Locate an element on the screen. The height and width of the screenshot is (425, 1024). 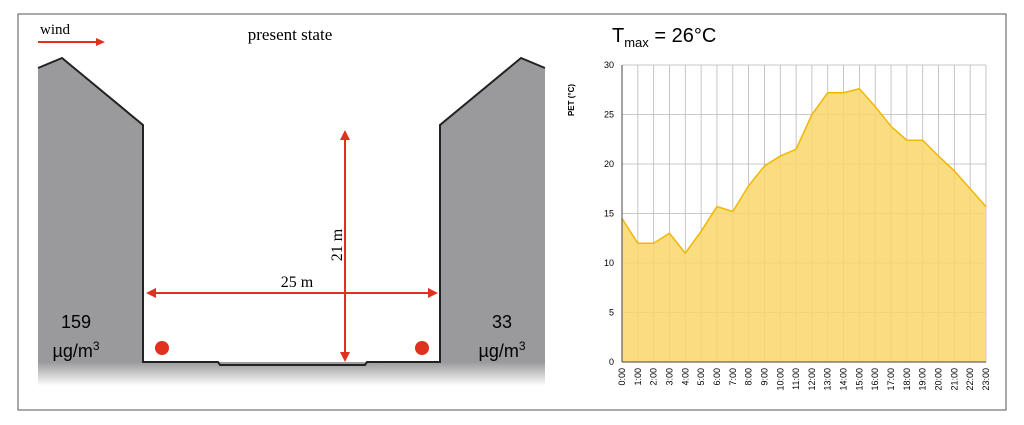
x-tick-label: 16:00 is located at coordinates (875, 379).